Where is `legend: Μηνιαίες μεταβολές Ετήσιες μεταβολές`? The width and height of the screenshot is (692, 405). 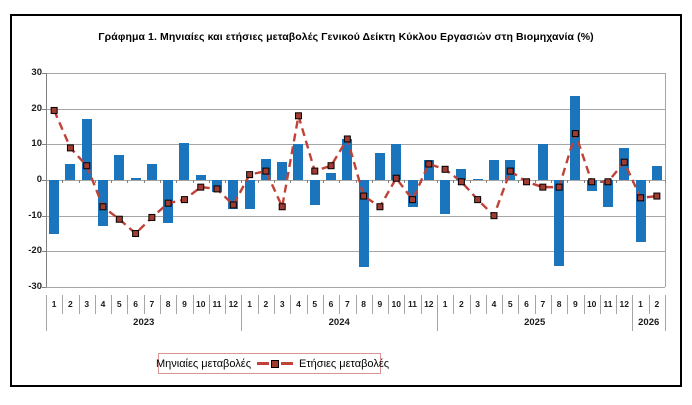
legend: Μηνιαίες μεταβολές Ετήσιες μεταβολές is located at coordinates (272, 363).